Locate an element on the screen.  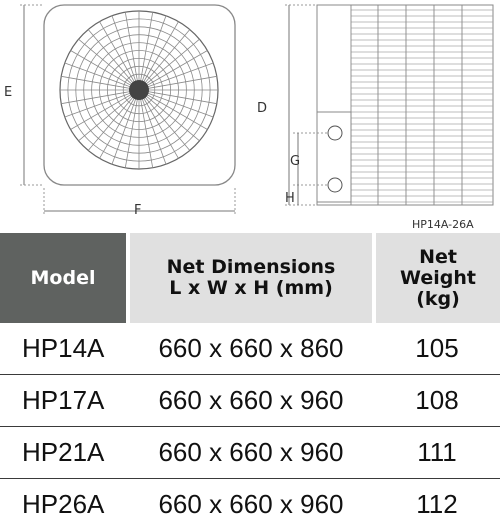
label-e: E is located at coordinates (8, 92).